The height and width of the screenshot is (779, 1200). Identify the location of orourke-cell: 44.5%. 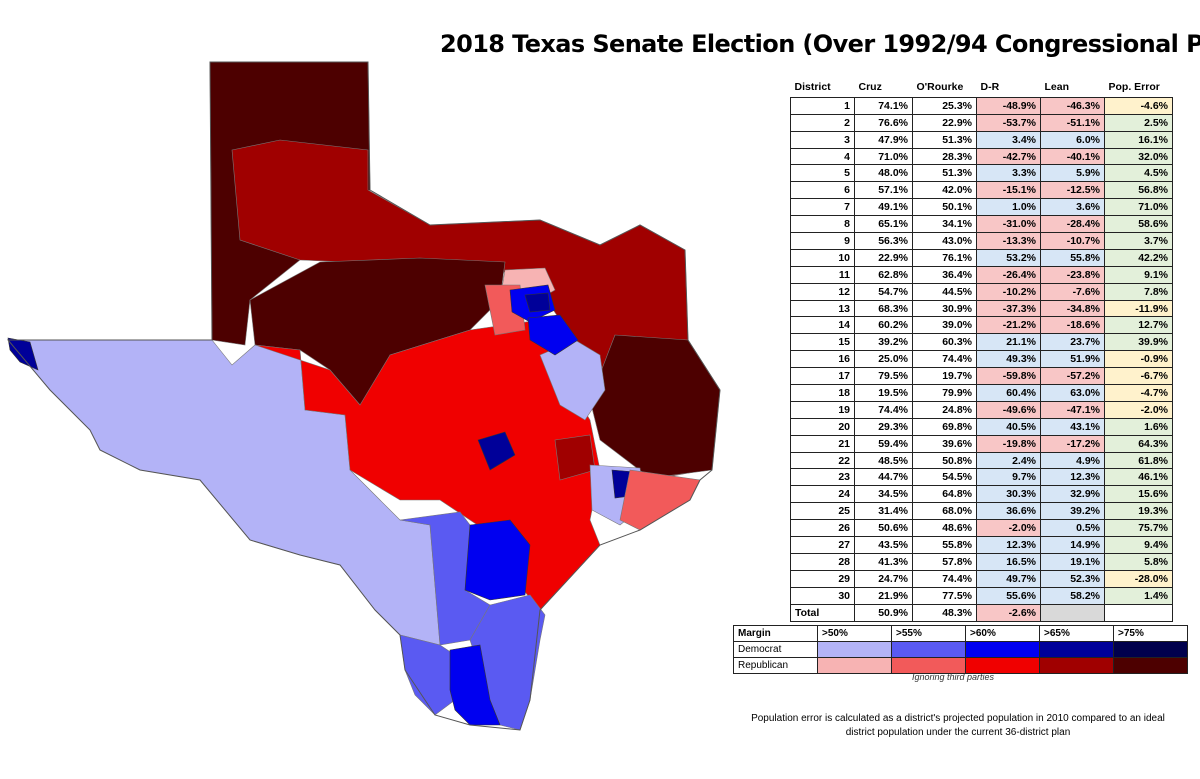
(944, 291).